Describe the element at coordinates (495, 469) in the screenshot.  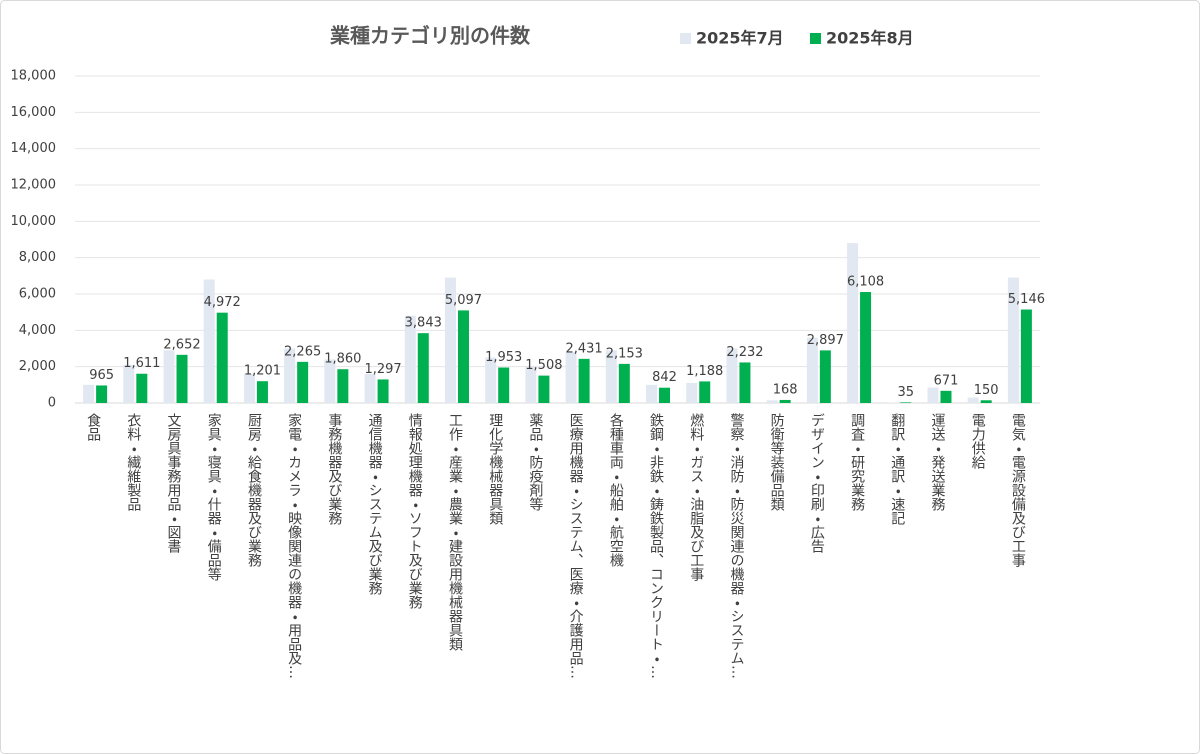
I see `x-tick-label: 理化学機械器具類` at that location.